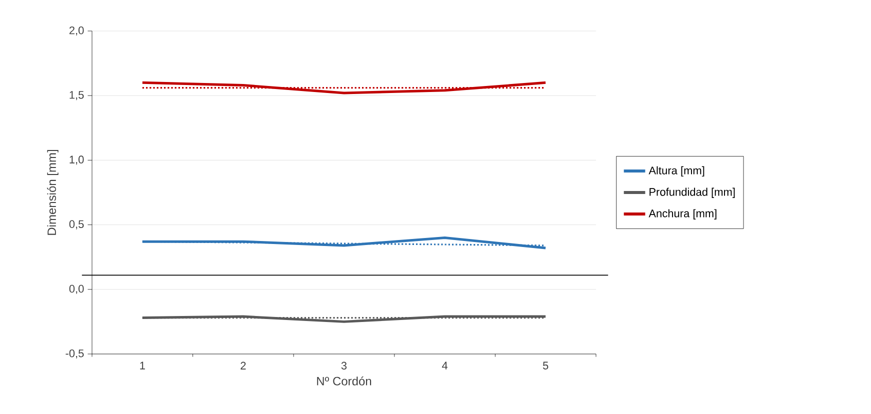 Image resolution: width=871 pixels, height=414 pixels. What do you see at coordinates (77, 160) in the screenshot?
I see `y-tick-label: 1,0` at bounding box center [77, 160].